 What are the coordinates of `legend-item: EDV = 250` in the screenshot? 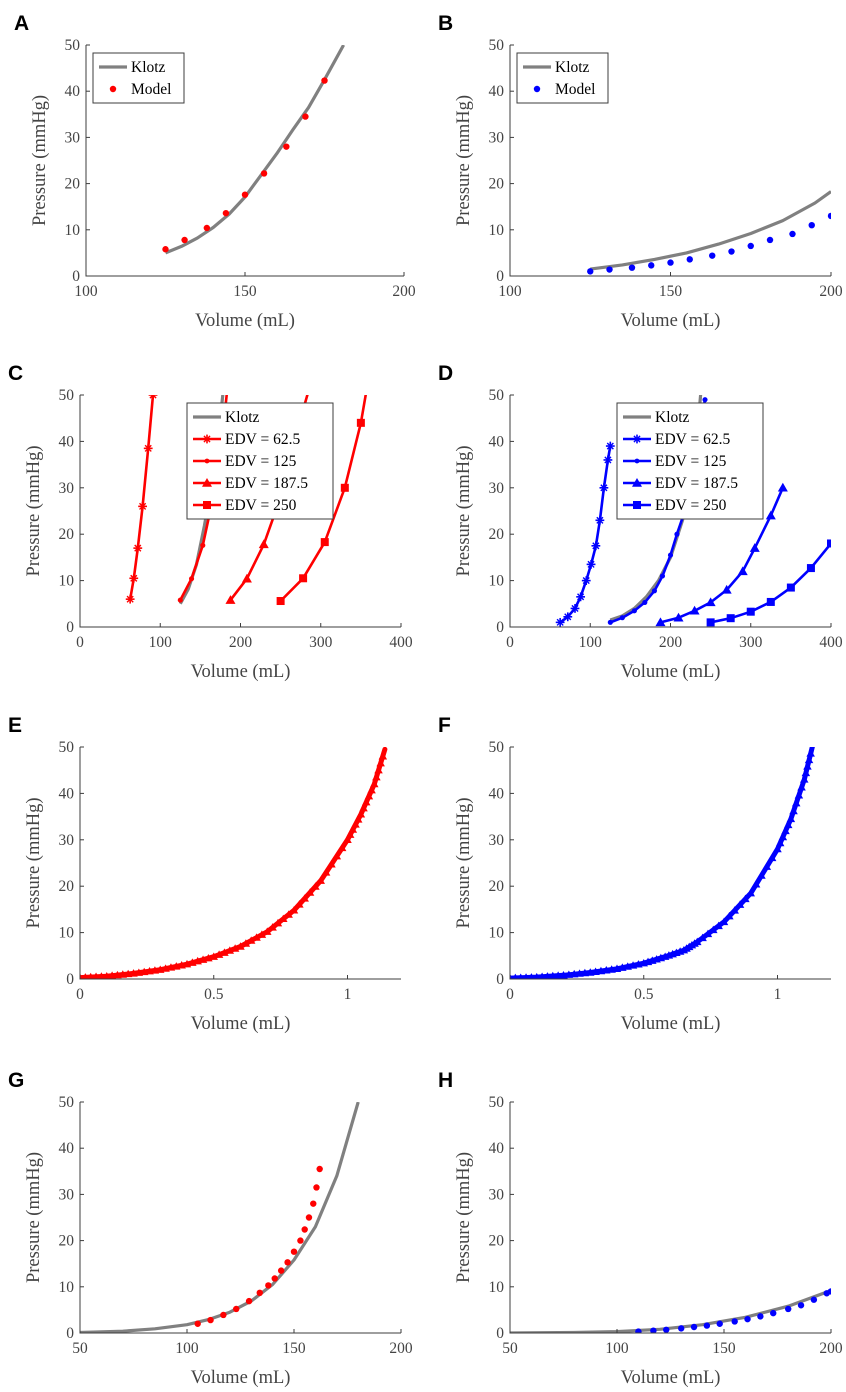 It's located at (245, 505).